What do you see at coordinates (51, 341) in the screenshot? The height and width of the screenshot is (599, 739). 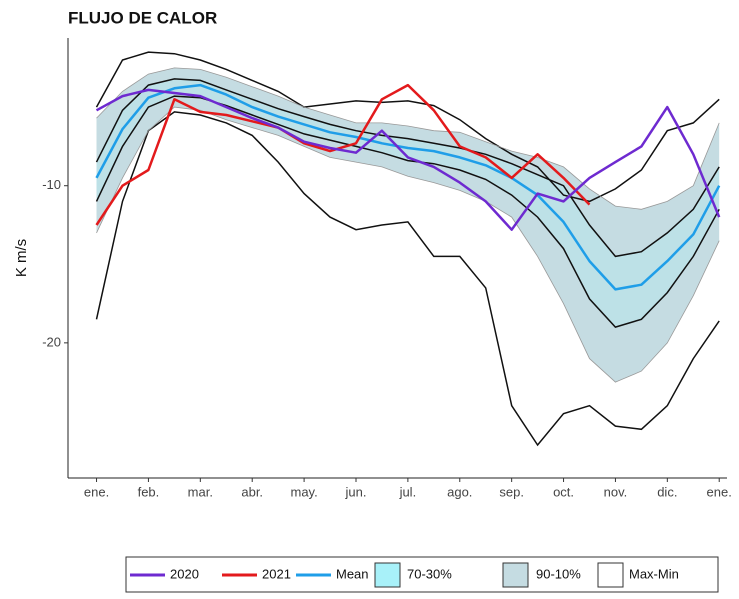 I see `y-tick-label: -20` at bounding box center [51, 341].